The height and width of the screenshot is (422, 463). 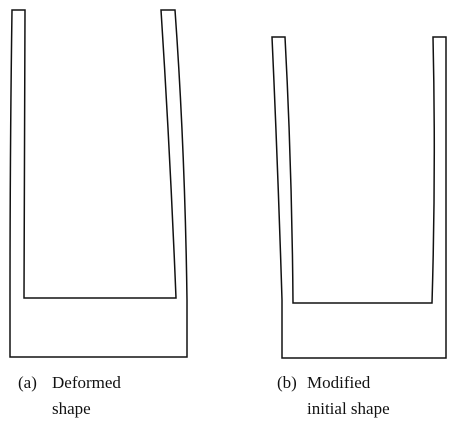 What do you see at coordinates (339, 382) in the screenshot?
I see `caption-line: Modified` at bounding box center [339, 382].